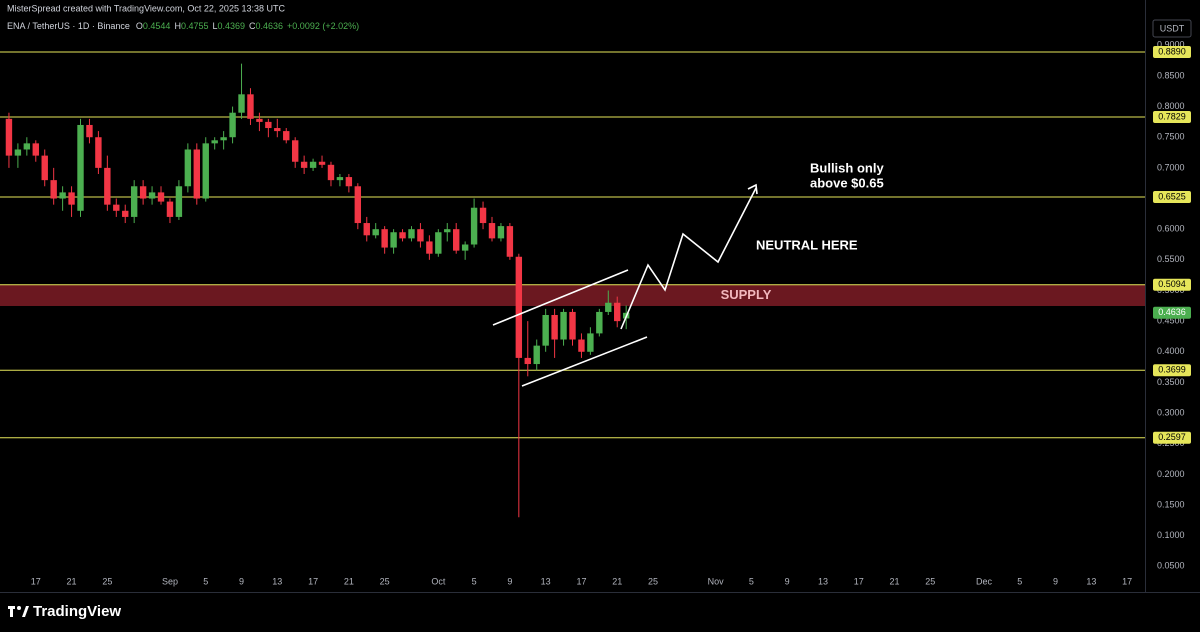 This screenshot has height=632, width=1200. Describe the element at coordinates (170, 581) in the screenshot. I see `x-tick-label: Sep` at that location.